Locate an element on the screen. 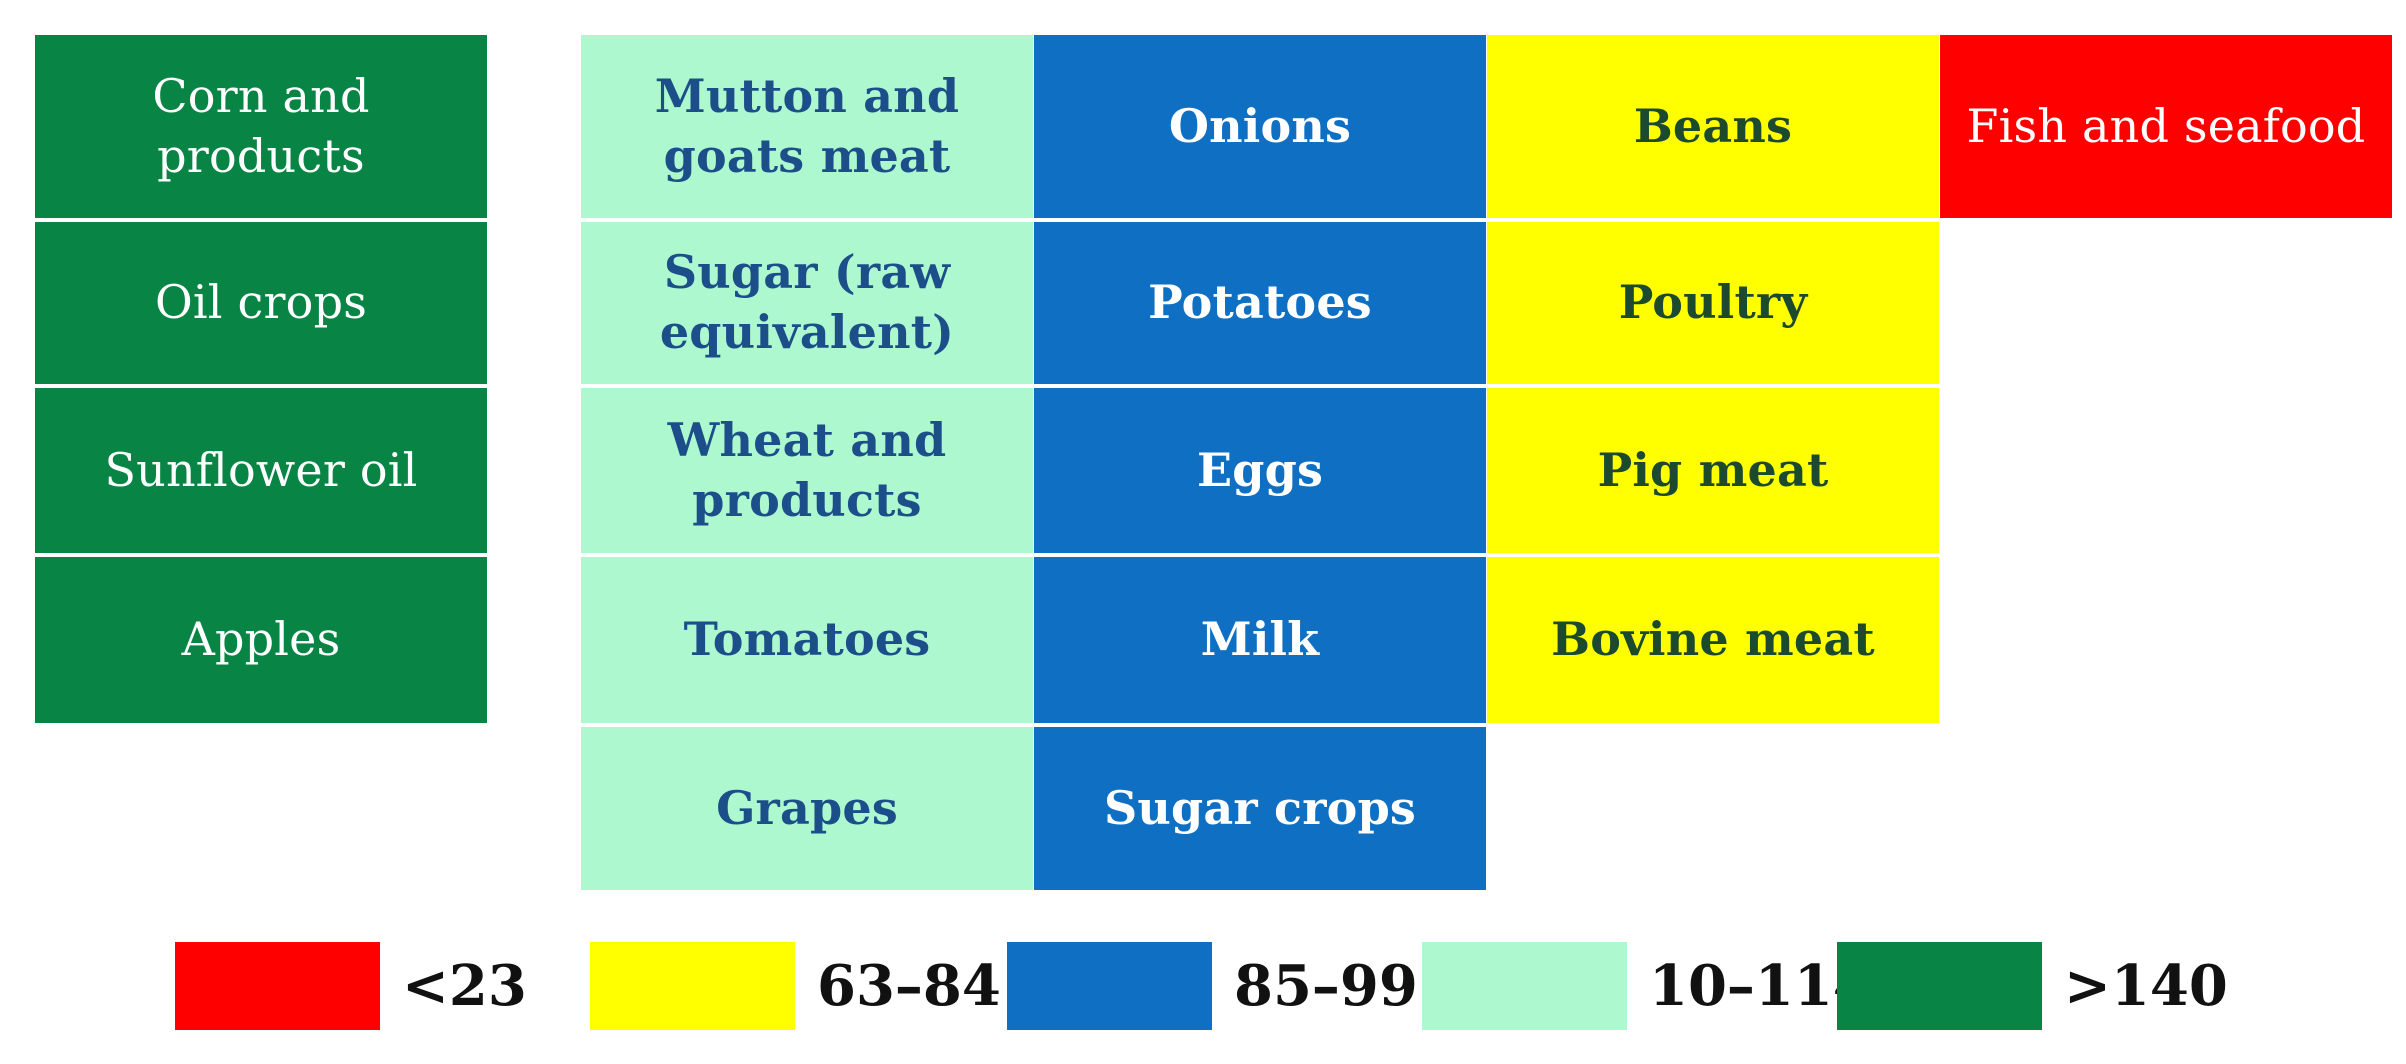  legend-item-10-114: 10–114 is located at coordinates (1647, 986).